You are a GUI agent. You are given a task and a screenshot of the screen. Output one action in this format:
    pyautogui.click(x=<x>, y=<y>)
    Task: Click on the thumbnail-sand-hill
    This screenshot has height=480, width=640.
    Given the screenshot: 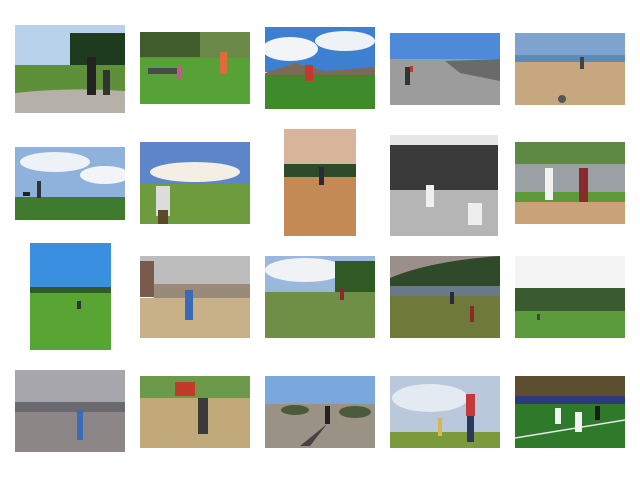 What is the action you would take?
    pyautogui.click(x=195, y=412)
    